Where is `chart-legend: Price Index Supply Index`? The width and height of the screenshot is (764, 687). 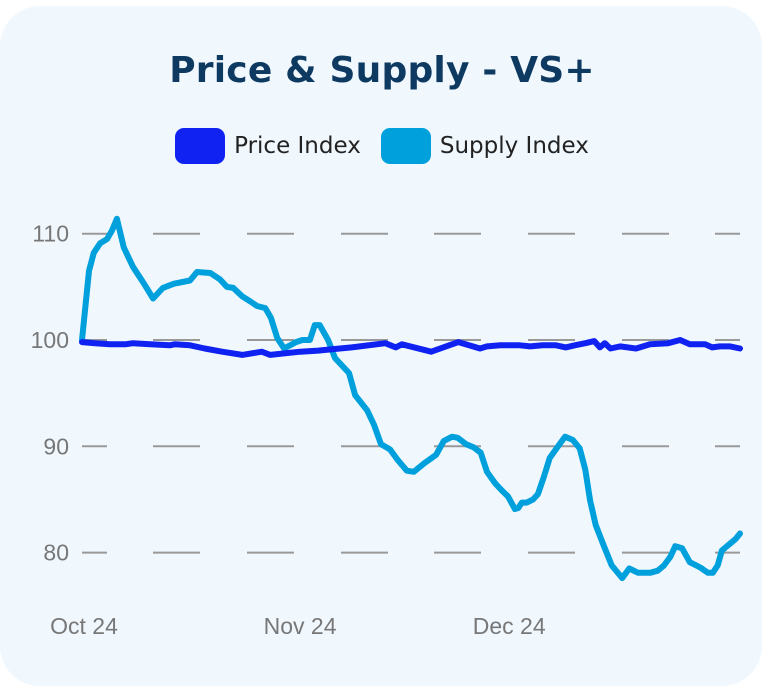
chart-legend: Price Index Supply Index is located at coordinates (382, 146).